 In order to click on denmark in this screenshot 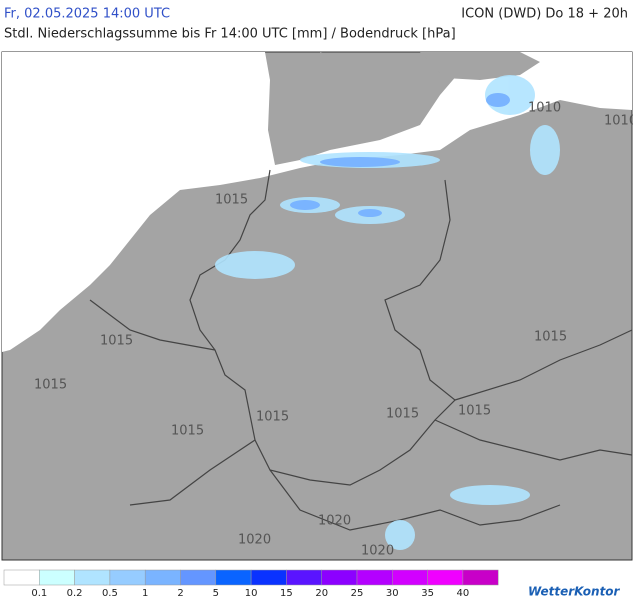, I will do `click(375, 85)`.